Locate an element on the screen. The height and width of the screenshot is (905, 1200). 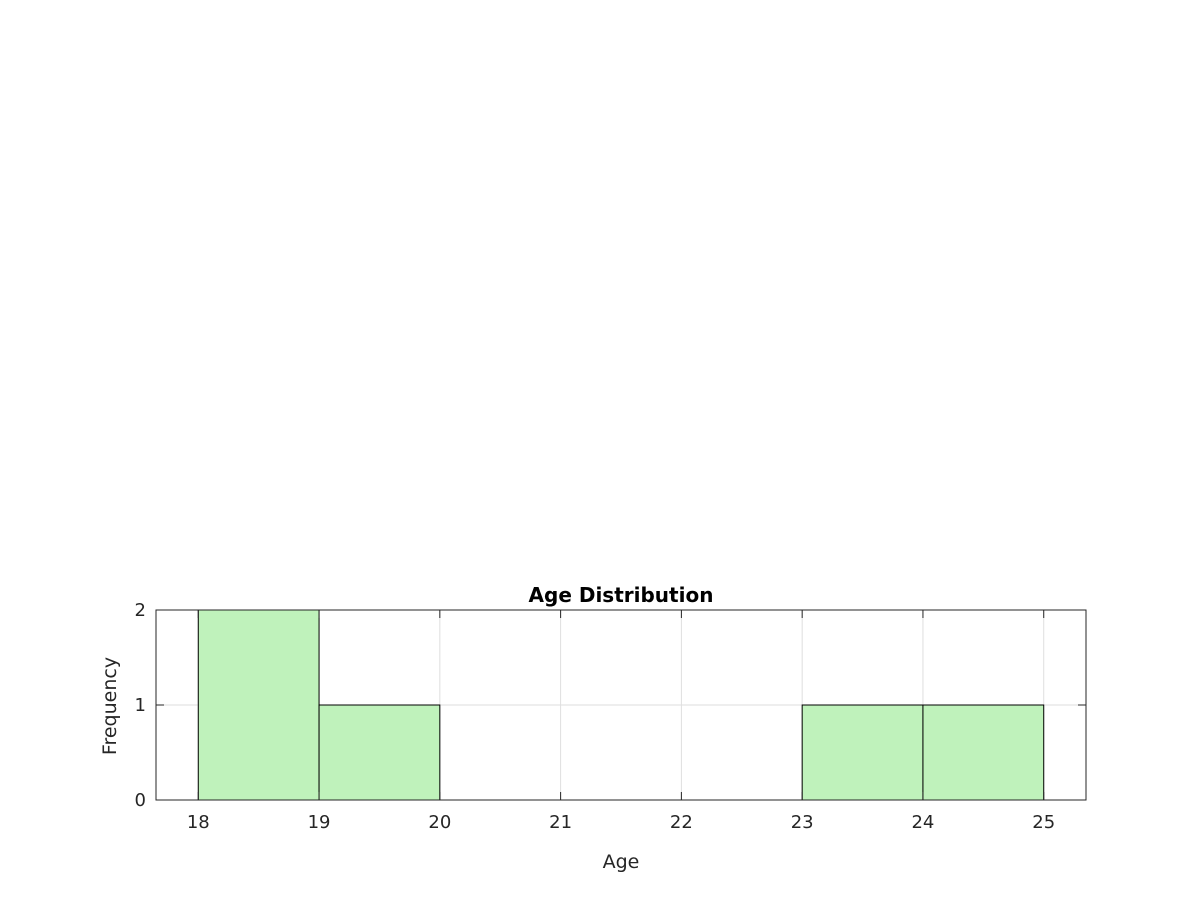
chart-title: Age Distribution is located at coordinates (621, 595).